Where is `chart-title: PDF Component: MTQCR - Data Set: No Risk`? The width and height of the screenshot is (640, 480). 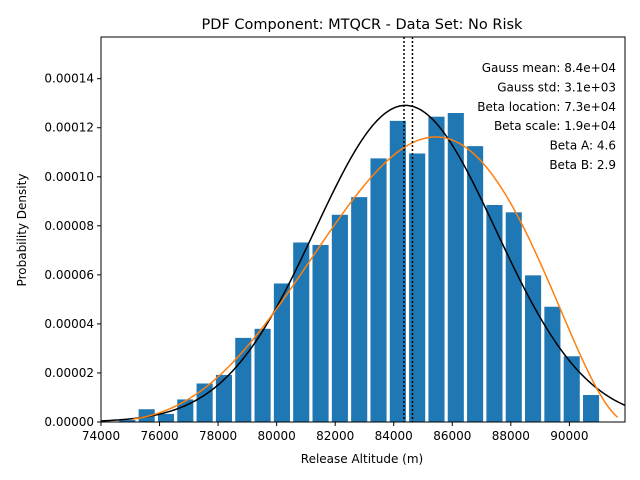 chart-title: PDF Component: MTQCR - Data Set: No Risk is located at coordinates (362, 25).